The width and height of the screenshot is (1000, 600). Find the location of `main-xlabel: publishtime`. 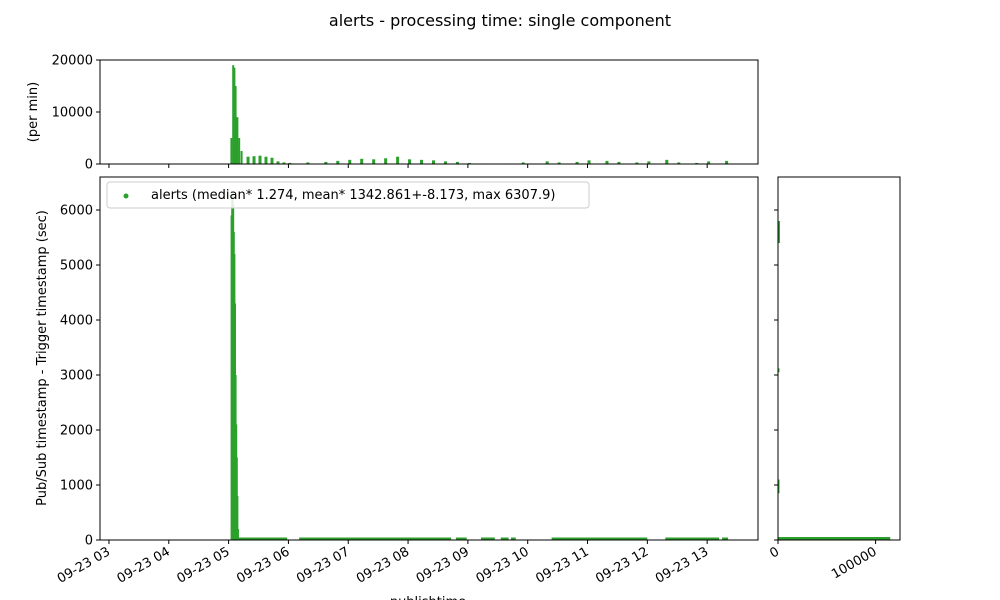

main-xlabel: publishtime is located at coordinates (428, 597).